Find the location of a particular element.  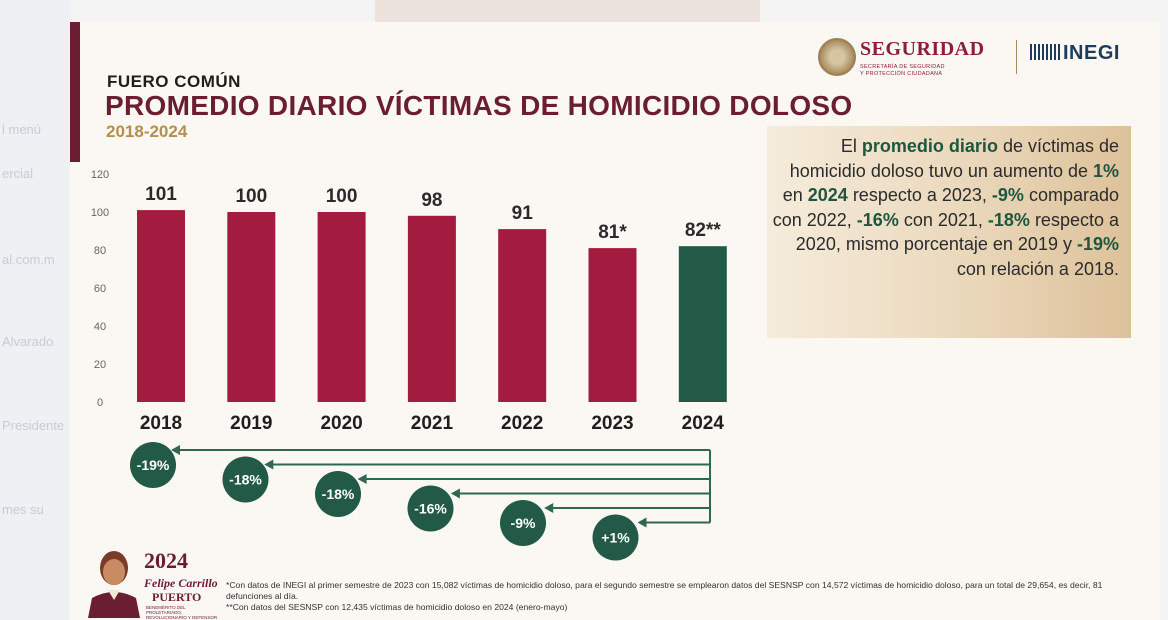

x-tick-label-2021: 2021 is located at coordinates (432, 423).